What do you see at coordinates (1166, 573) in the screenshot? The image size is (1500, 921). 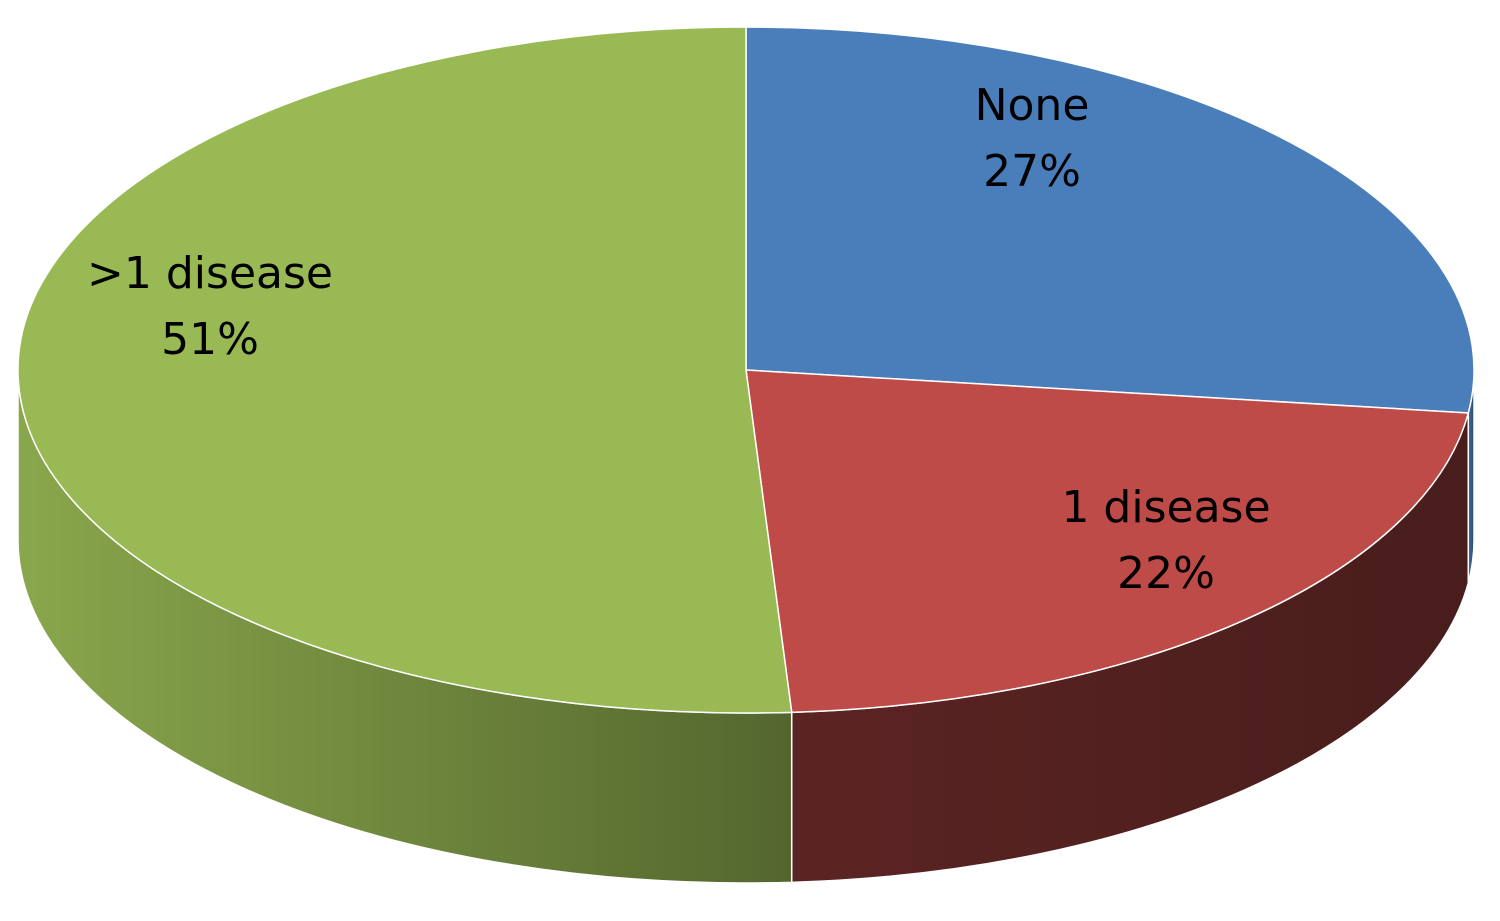 I see `slice-percent-1: 22%` at bounding box center [1166, 573].